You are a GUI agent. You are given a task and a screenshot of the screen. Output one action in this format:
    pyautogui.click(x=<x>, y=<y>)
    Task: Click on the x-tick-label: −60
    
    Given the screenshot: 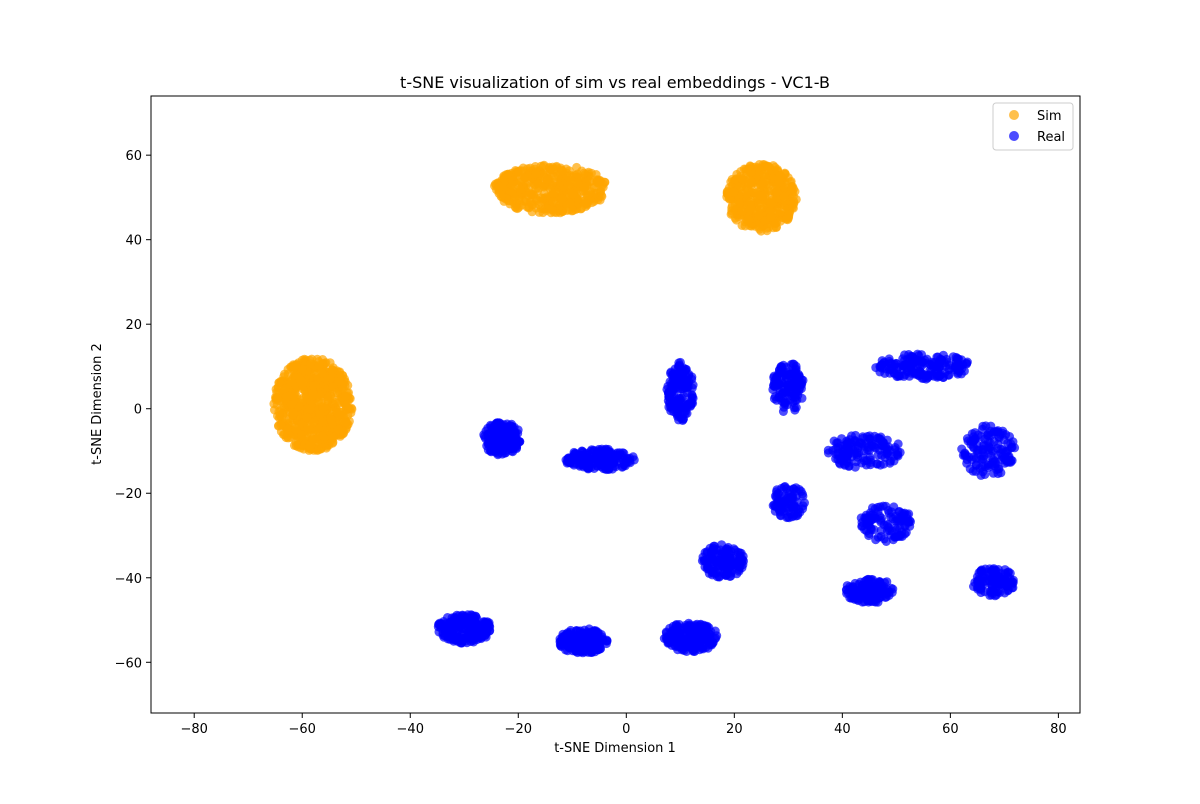 What is the action you would take?
    pyautogui.click(x=302, y=729)
    